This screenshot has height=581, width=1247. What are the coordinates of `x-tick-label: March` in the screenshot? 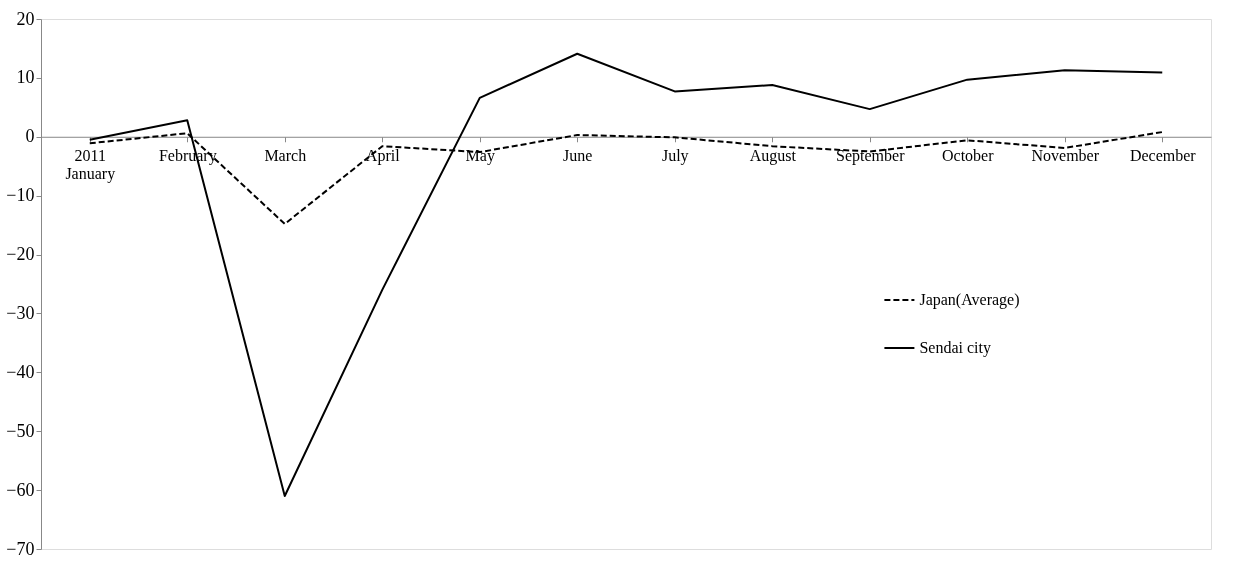 It's located at (285, 156).